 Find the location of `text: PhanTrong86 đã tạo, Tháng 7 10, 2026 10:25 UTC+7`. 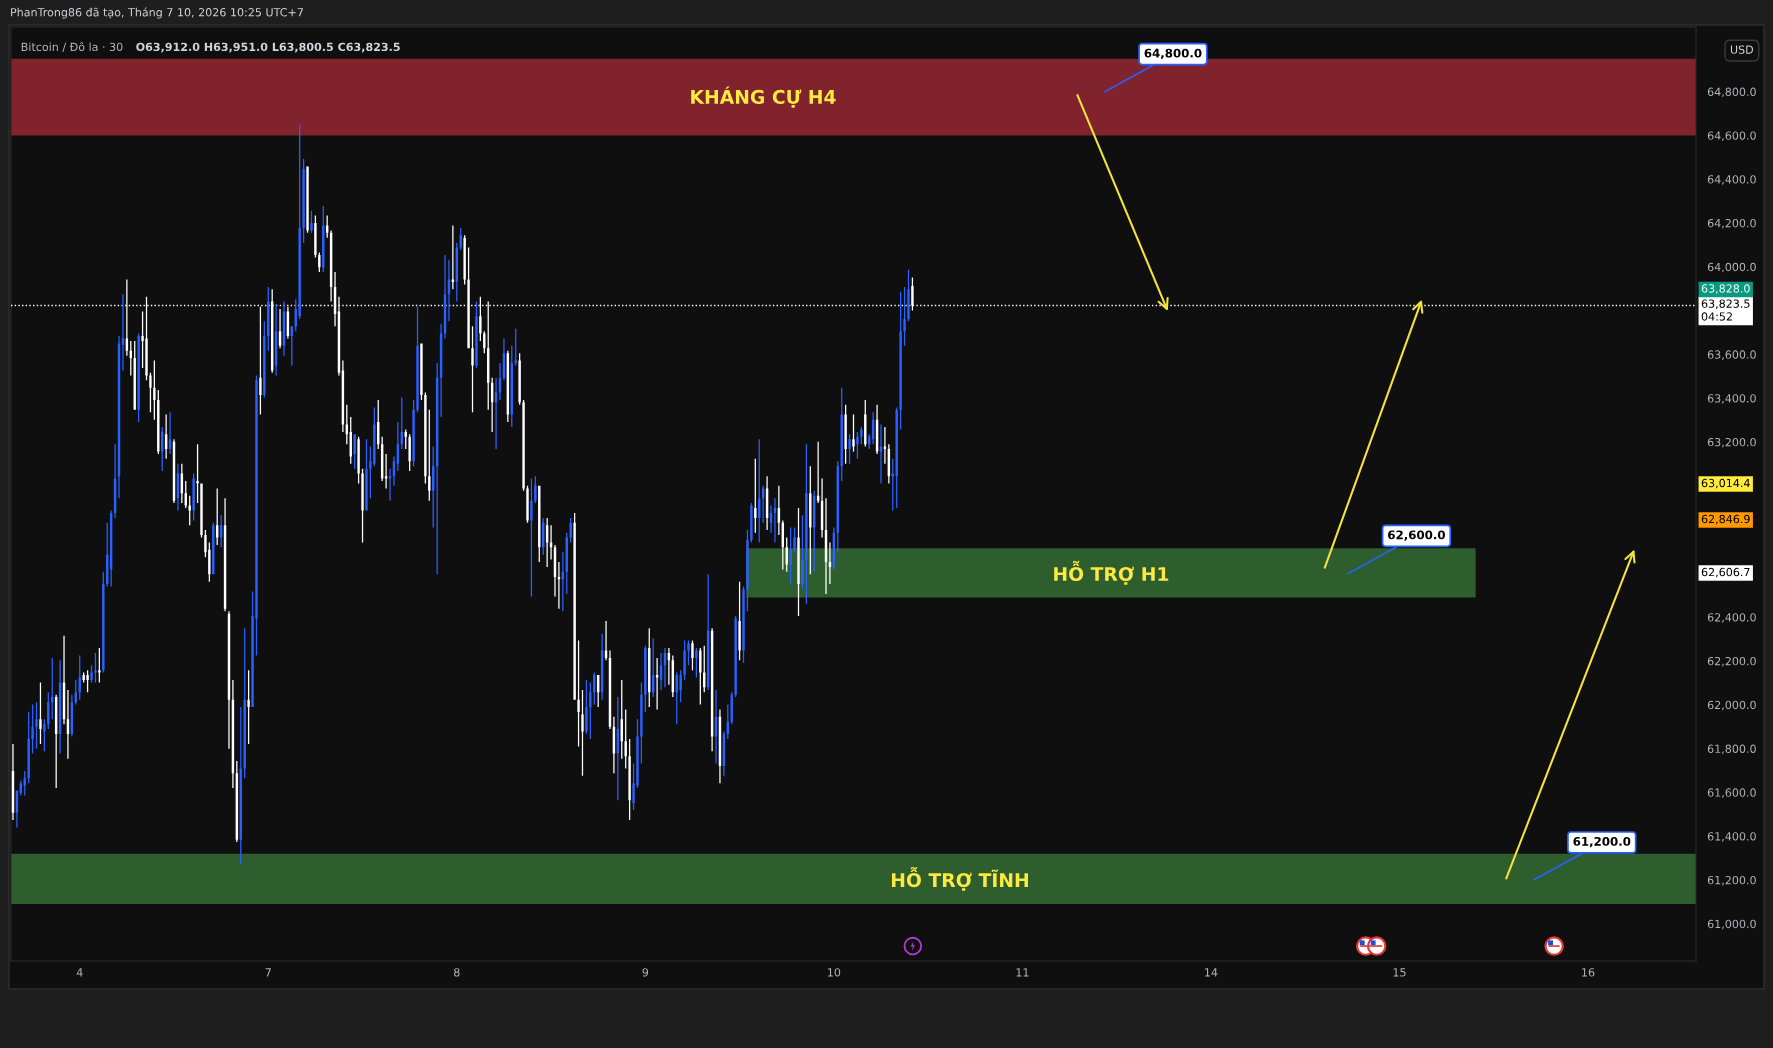

text: PhanTrong86 đã tạo, Tháng 7 10, 2026 10:25 UTC+7 is located at coordinates (157, 13).